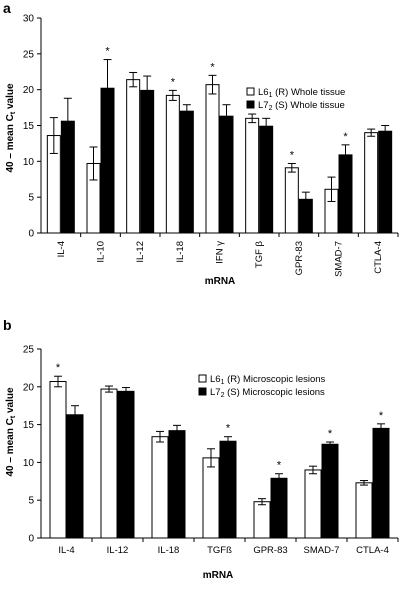  What do you see at coordinates (271, 108) in the screenshot?
I see `panel-a-legend-label-2-sub: 2` at bounding box center [271, 108].